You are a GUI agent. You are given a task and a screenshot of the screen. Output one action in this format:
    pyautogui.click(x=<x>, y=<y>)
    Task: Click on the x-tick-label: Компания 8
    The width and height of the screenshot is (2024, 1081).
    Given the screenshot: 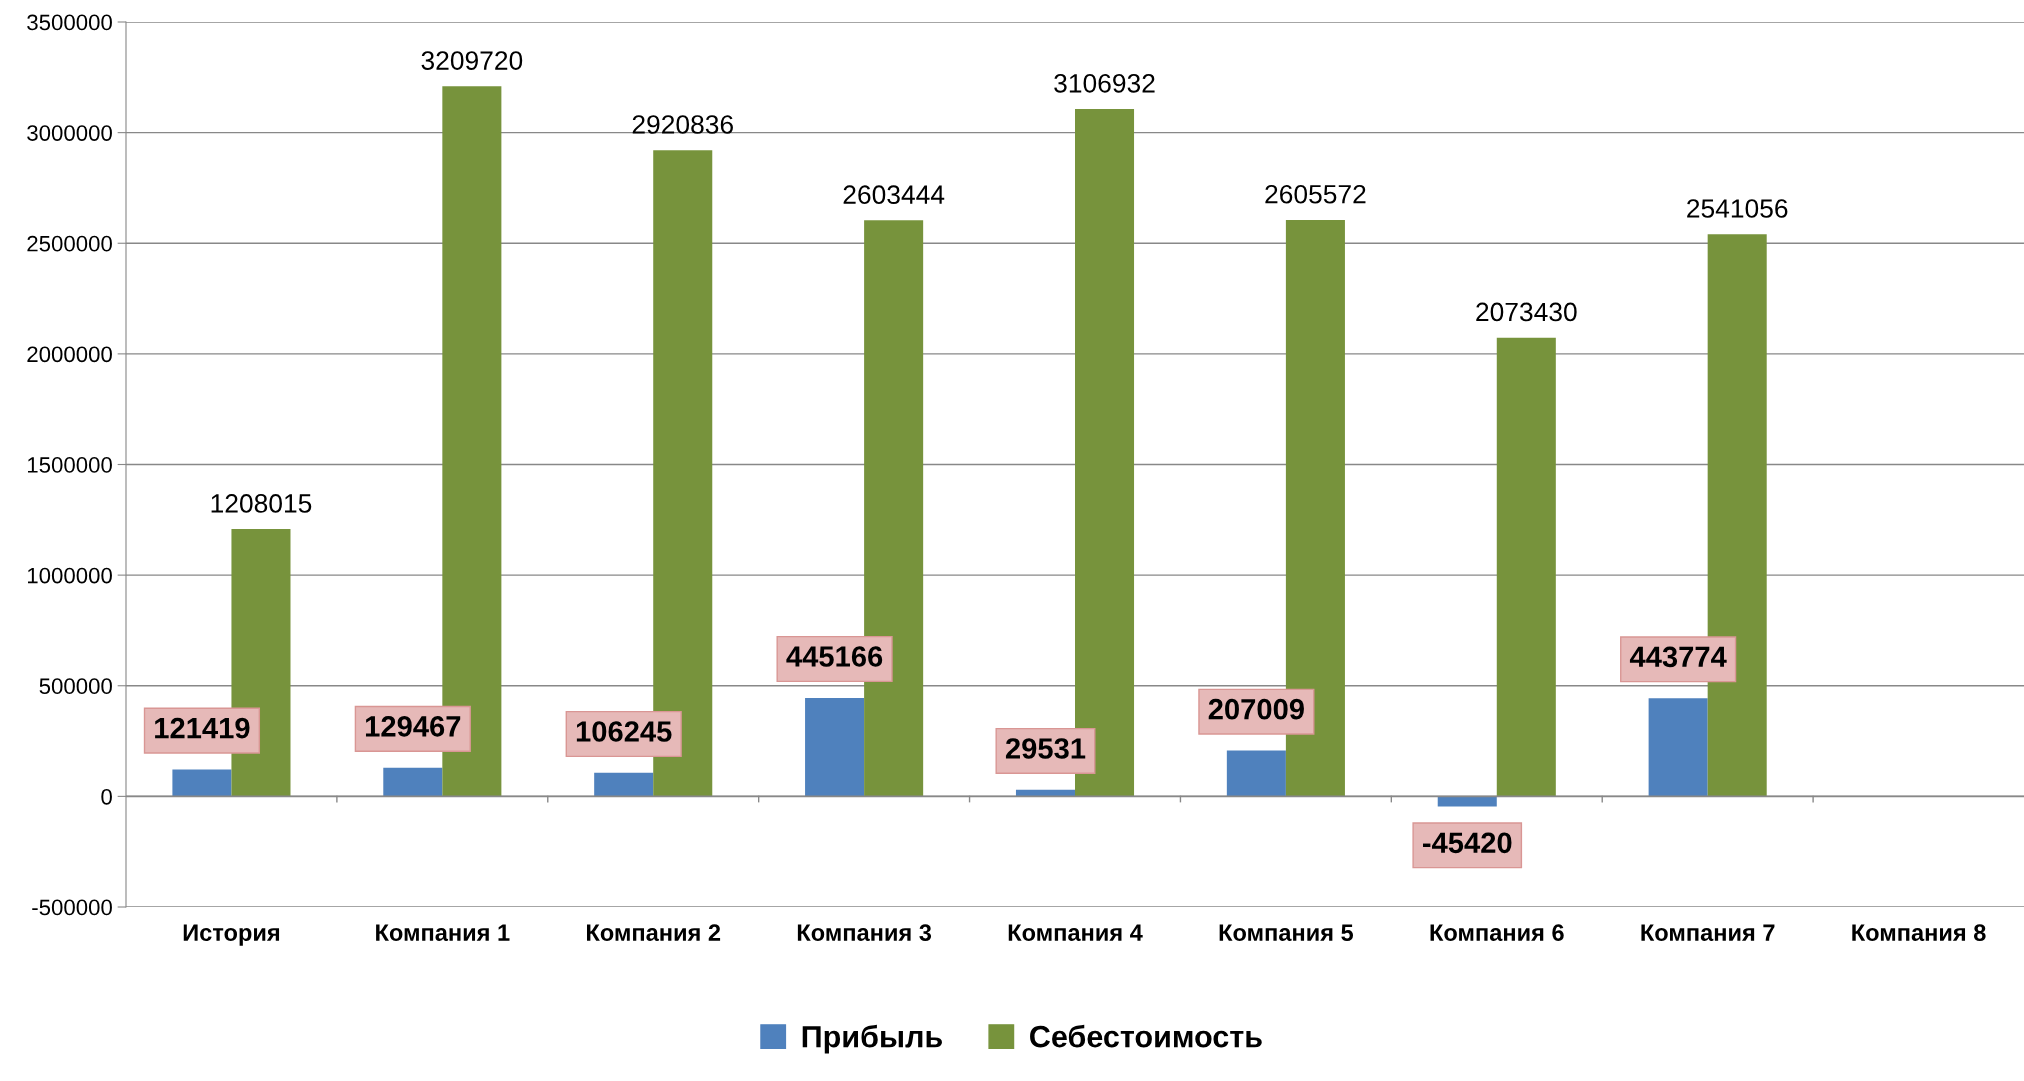 What is the action you would take?
    pyautogui.click(x=1919, y=933)
    